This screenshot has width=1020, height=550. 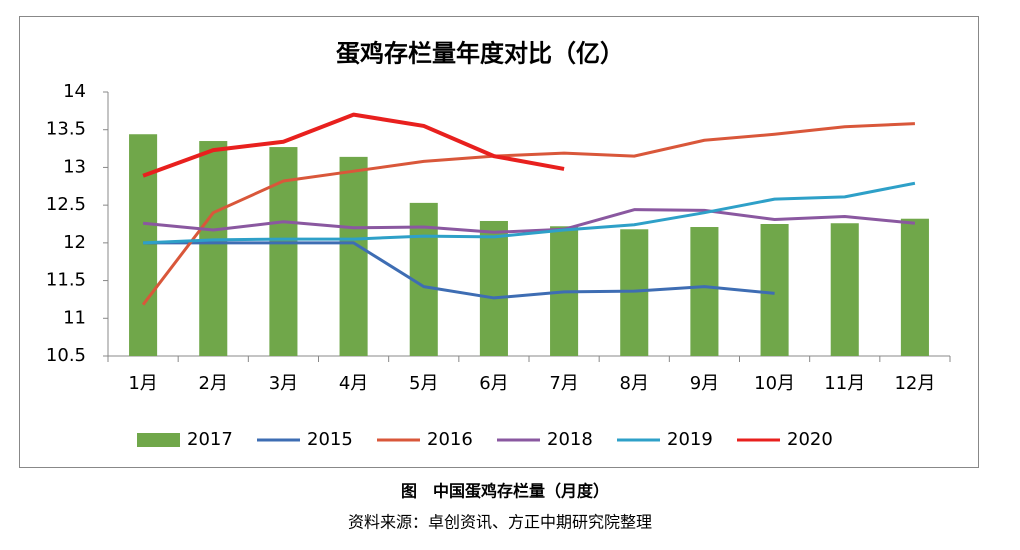 What do you see at coordinates (704, 383) in the screenshot?
I see `x-tick-label: 9月` at bounding box center [704, 383].